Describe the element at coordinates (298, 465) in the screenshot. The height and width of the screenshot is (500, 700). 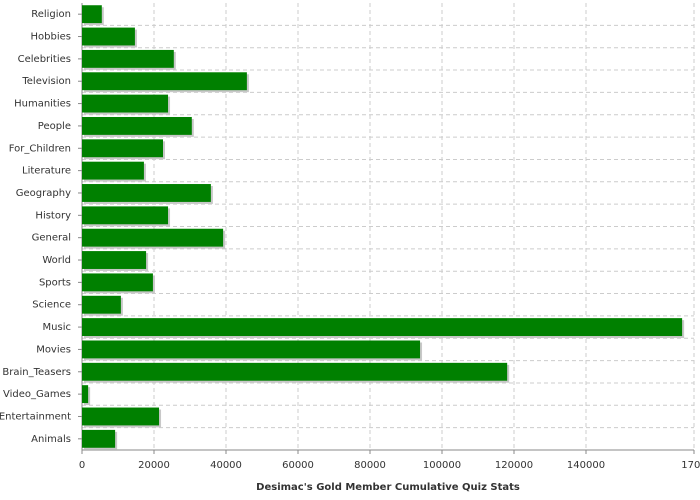
I see `x-tick-label: 60000` at that location.